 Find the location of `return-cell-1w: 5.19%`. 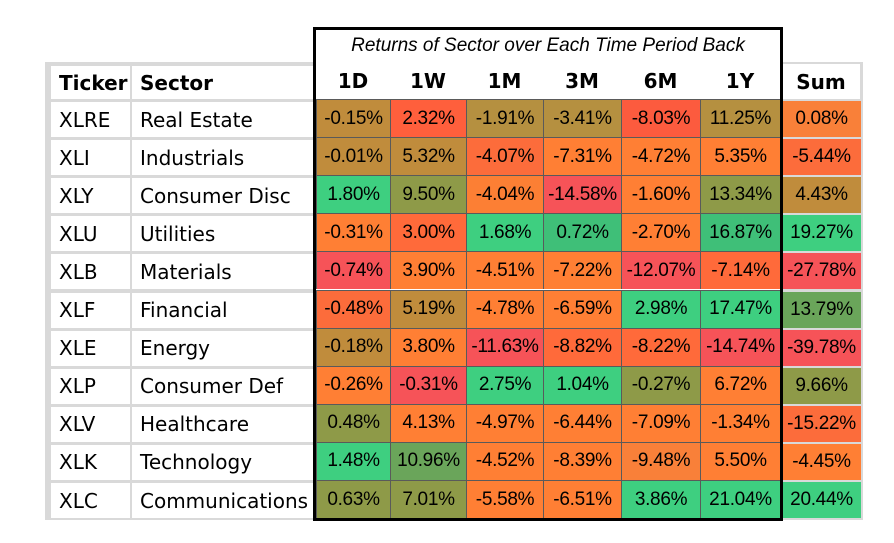

return-cell-1w: 5.19% is located at coordinates (428, 308).